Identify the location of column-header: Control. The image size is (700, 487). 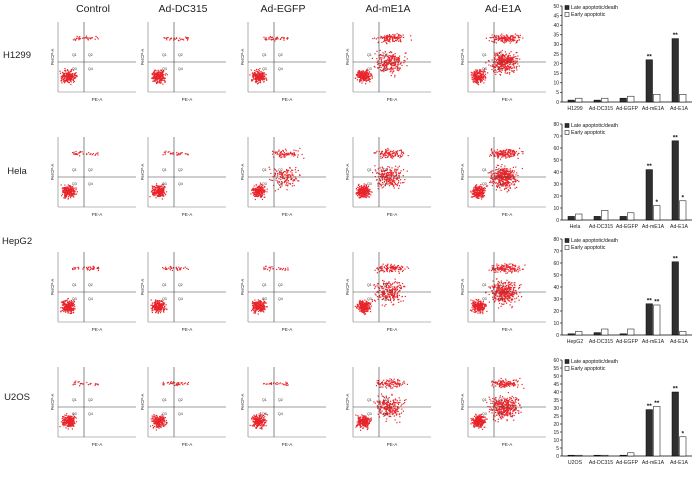
(93, 9).